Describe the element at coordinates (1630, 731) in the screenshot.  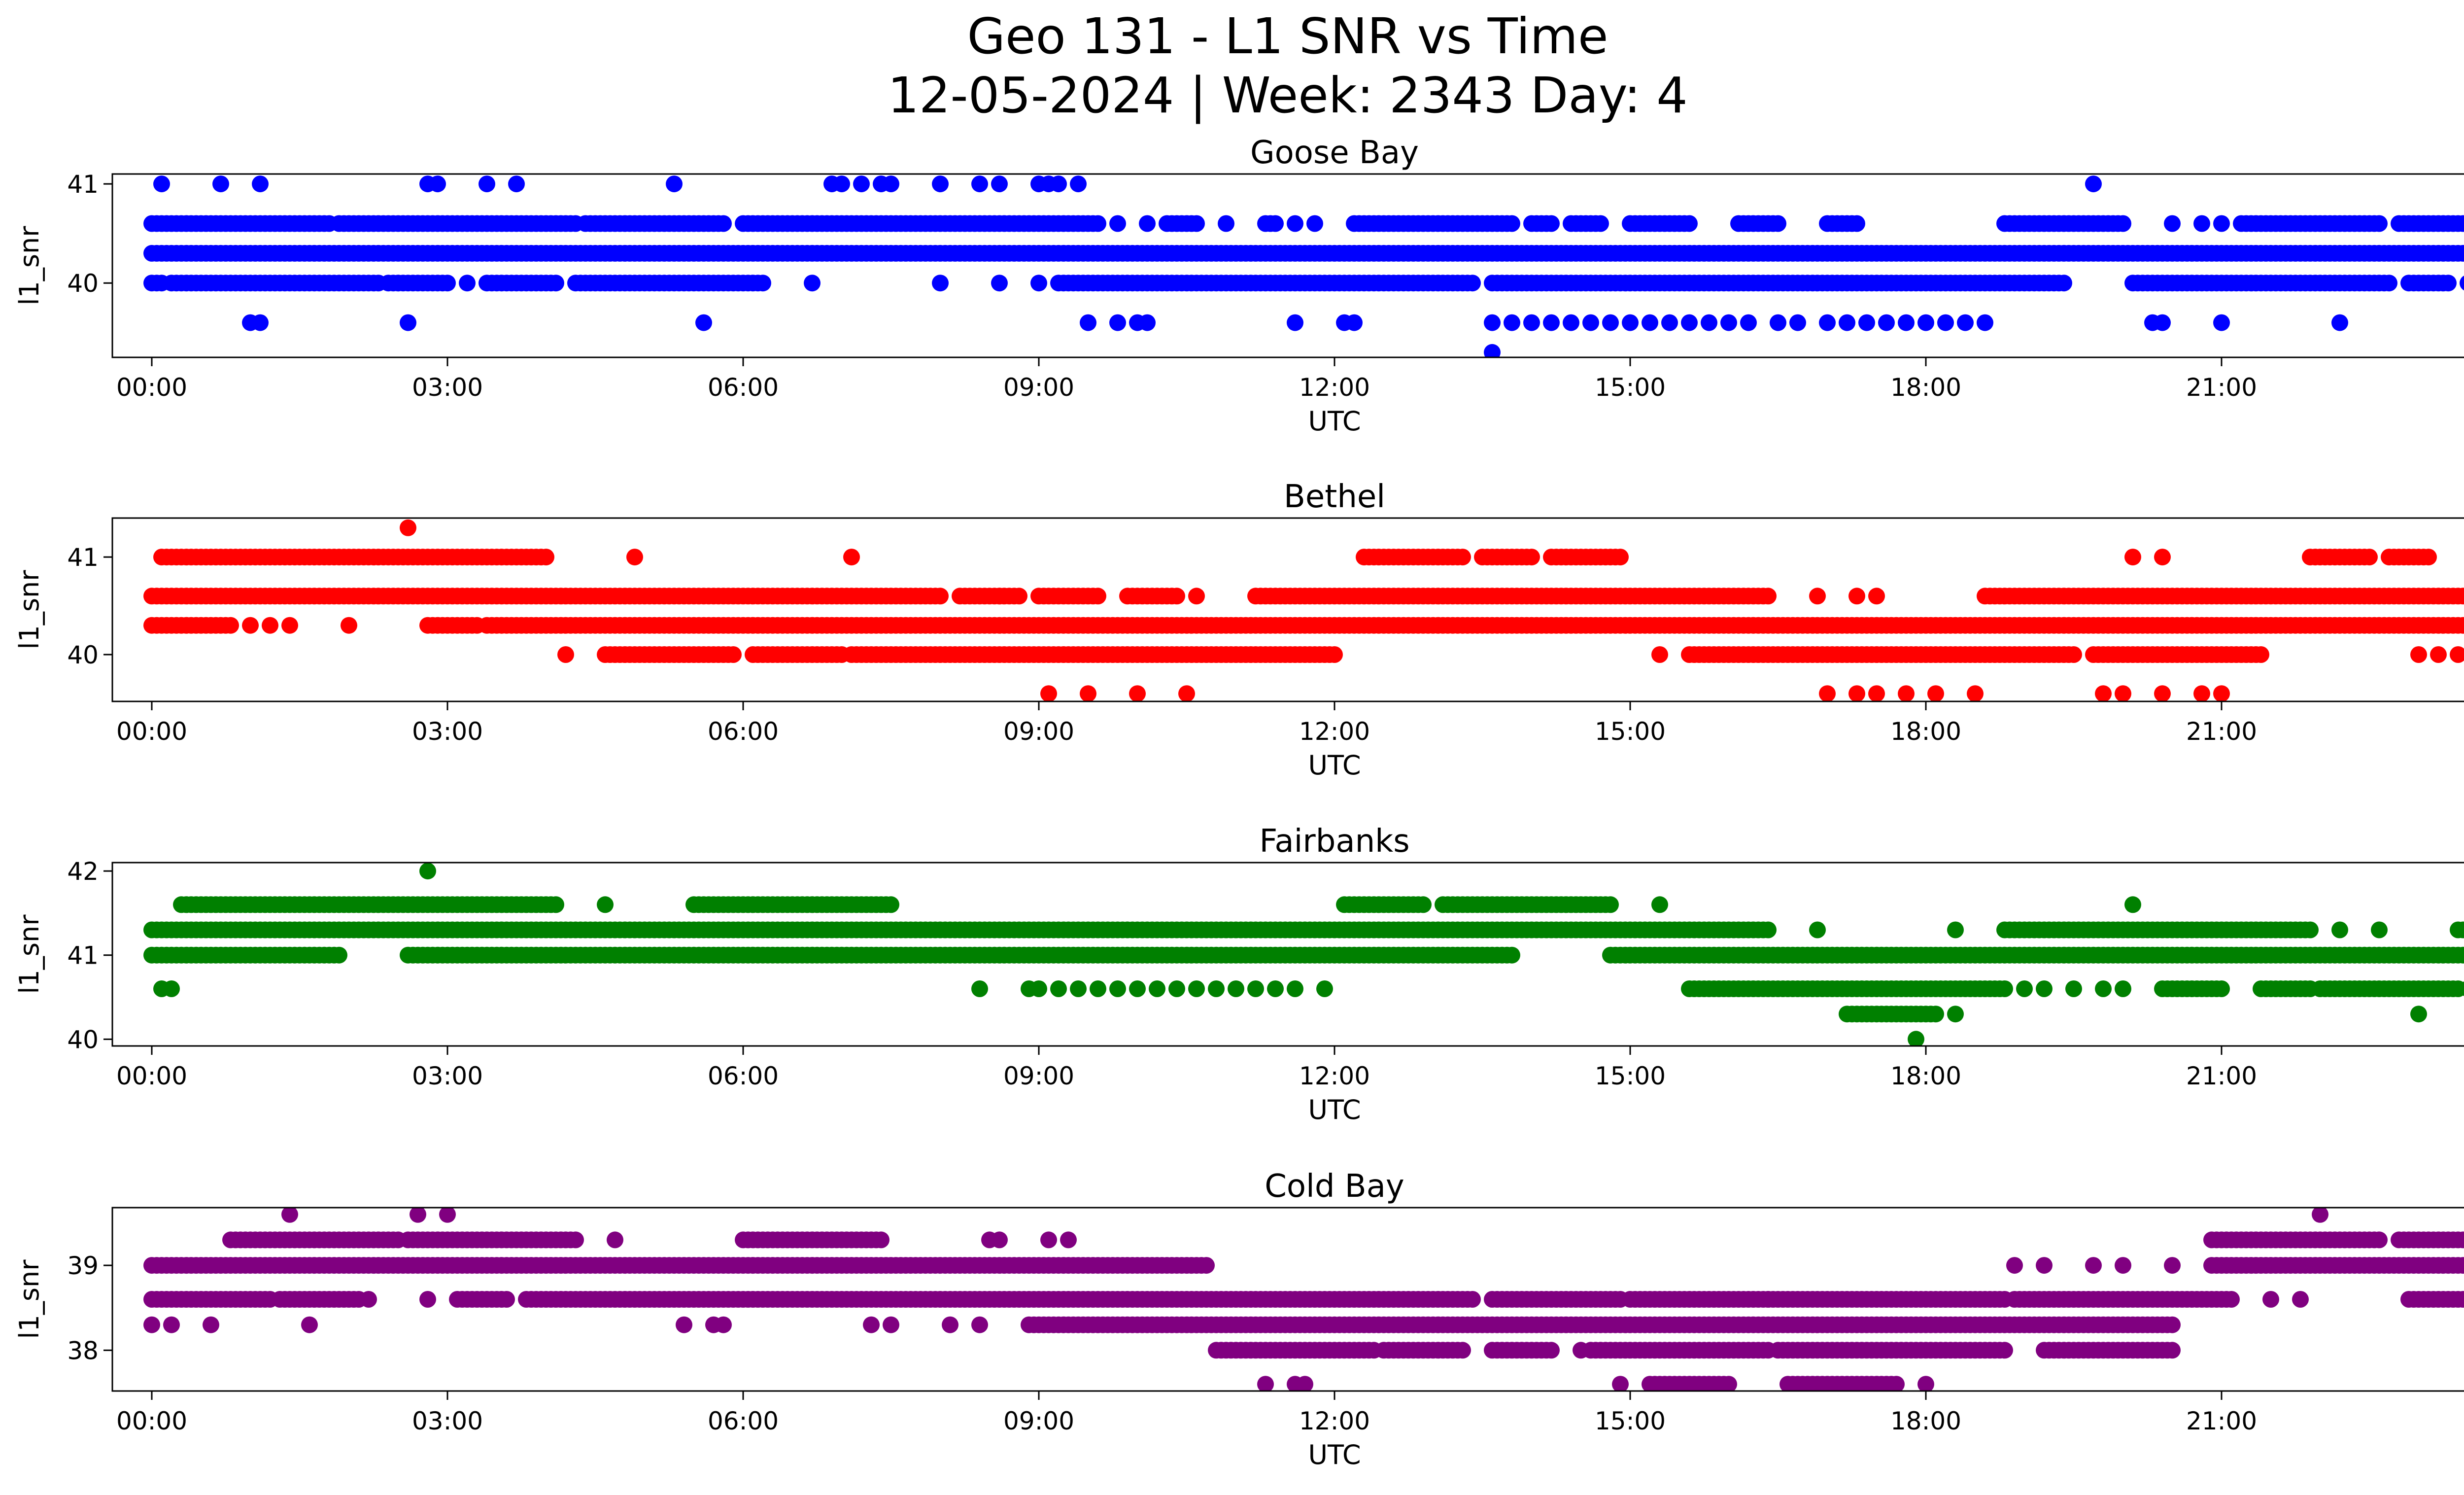
I see `x-tick-label: 15:00` at that location.